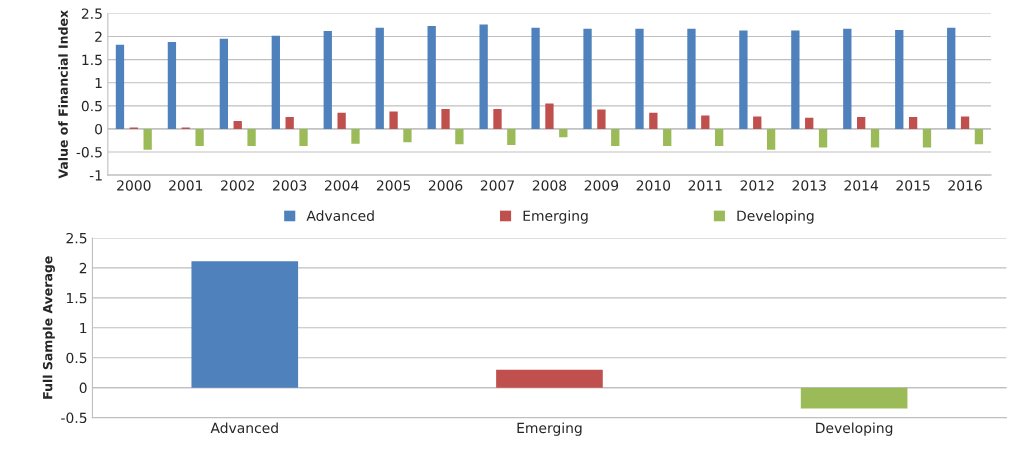  Describe the element at coordinates (549, 429) in the screenshot. I see `x-tick-label: Emerging` at that location.